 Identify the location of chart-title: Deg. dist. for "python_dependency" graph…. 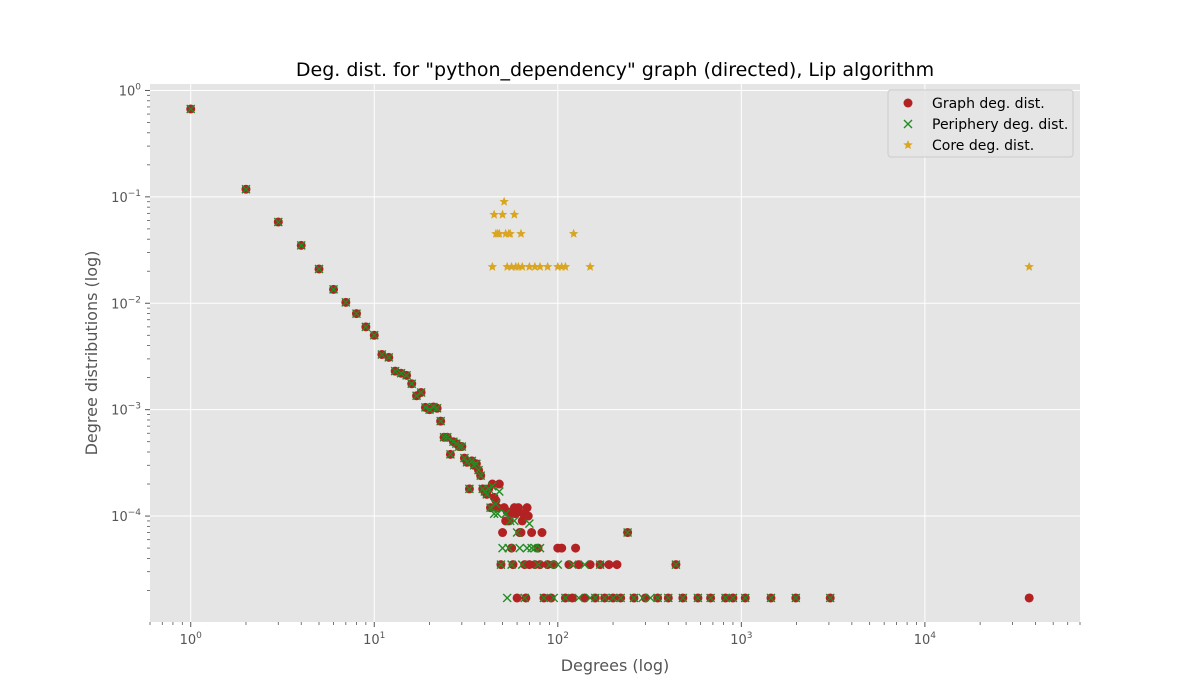
(615, 70).